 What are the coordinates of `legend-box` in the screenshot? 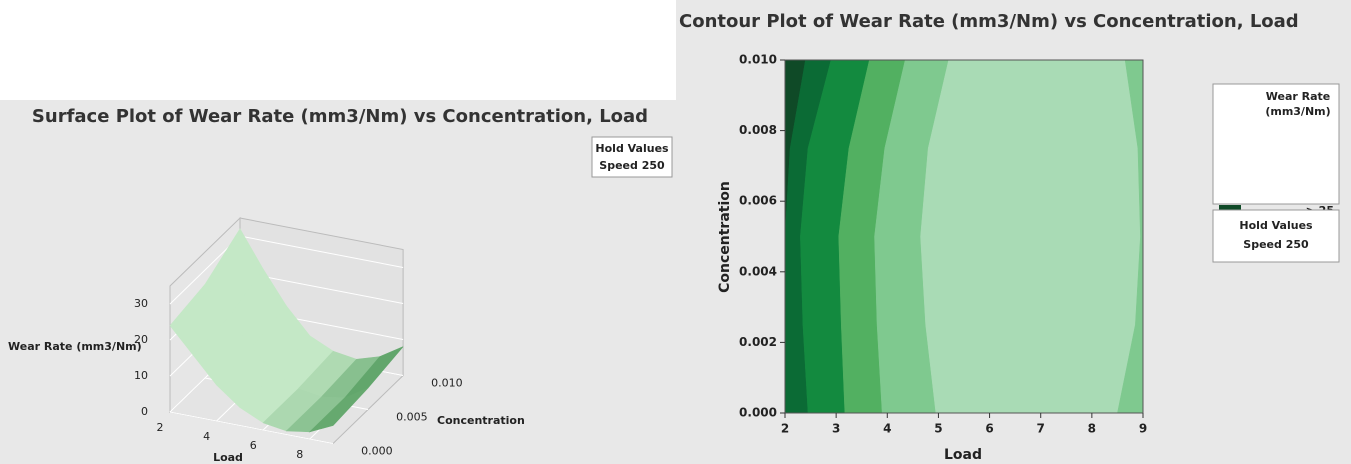 It's located at (1276, 144).